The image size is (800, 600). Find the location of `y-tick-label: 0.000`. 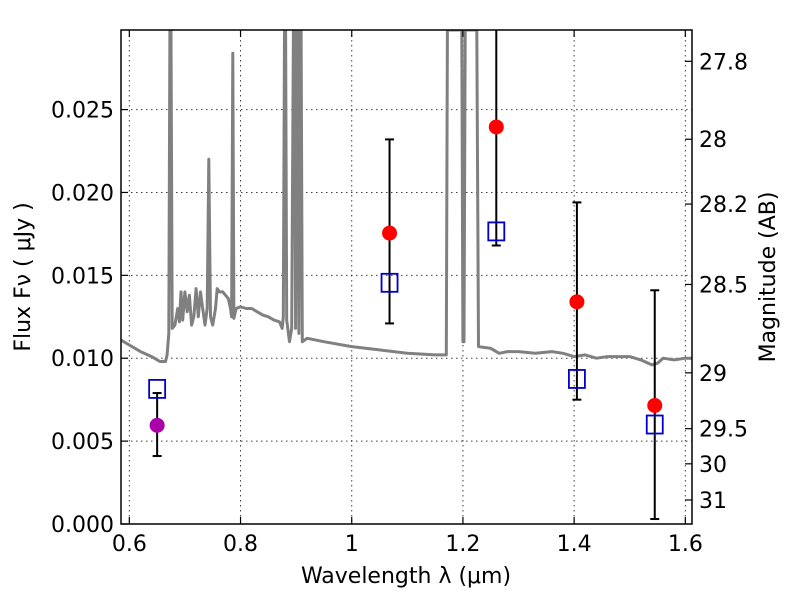

y-tick-label: 0.000 is located at coordinates (82, 525).